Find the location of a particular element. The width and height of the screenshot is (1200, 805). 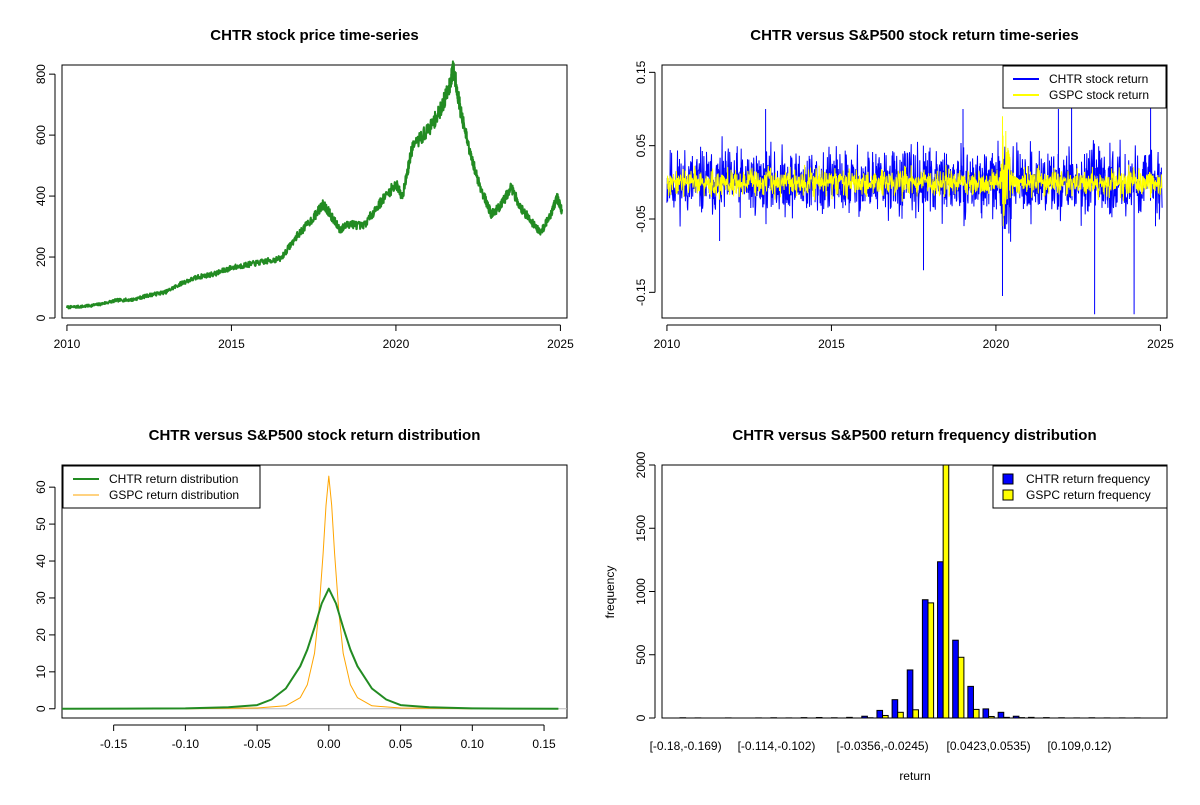

histogram-y-tick-label: 0 is located at coordinates (641, 717).